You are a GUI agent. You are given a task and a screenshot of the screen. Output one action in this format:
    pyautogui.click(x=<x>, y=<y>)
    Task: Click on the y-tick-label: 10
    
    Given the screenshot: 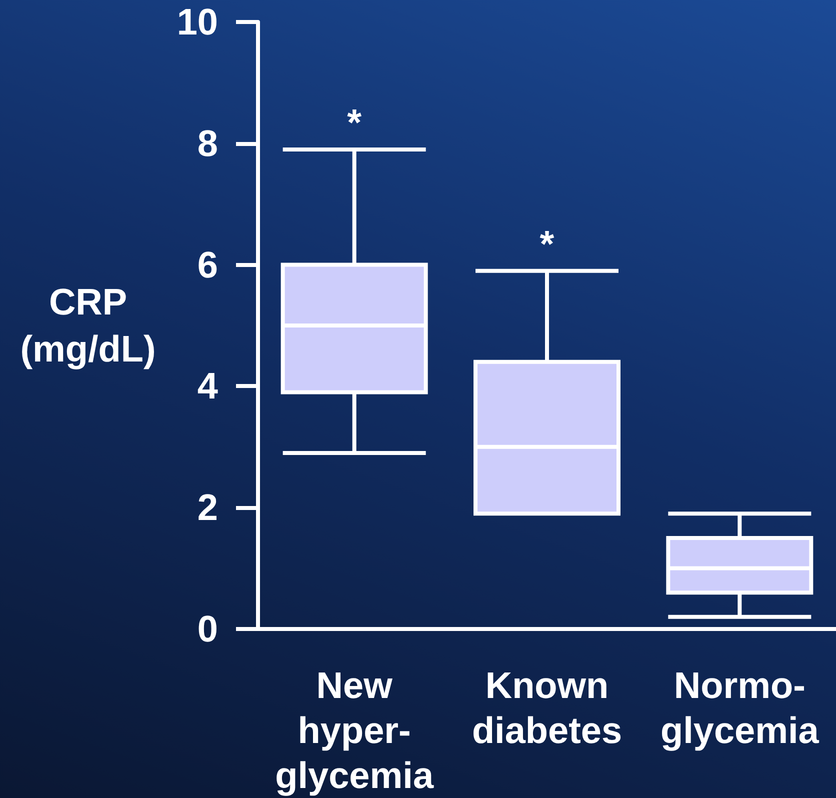 What is the action you would take?
    pyautogui.click(x=197, y=22)
    